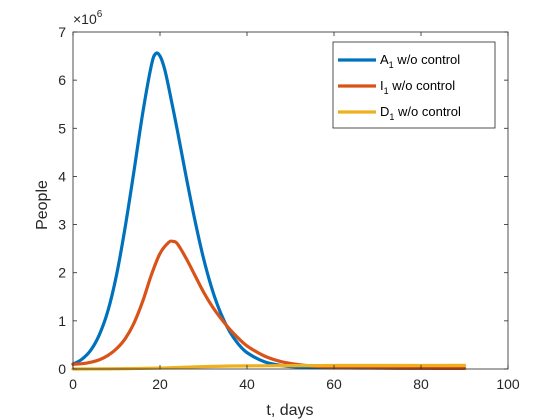 Image resolution: width=560 pixels, height=420 pixels. What do you see at coordinates (62, 369) in the screenshot?
I see `y-tick-label: 0` at bounding box center [62, 369].